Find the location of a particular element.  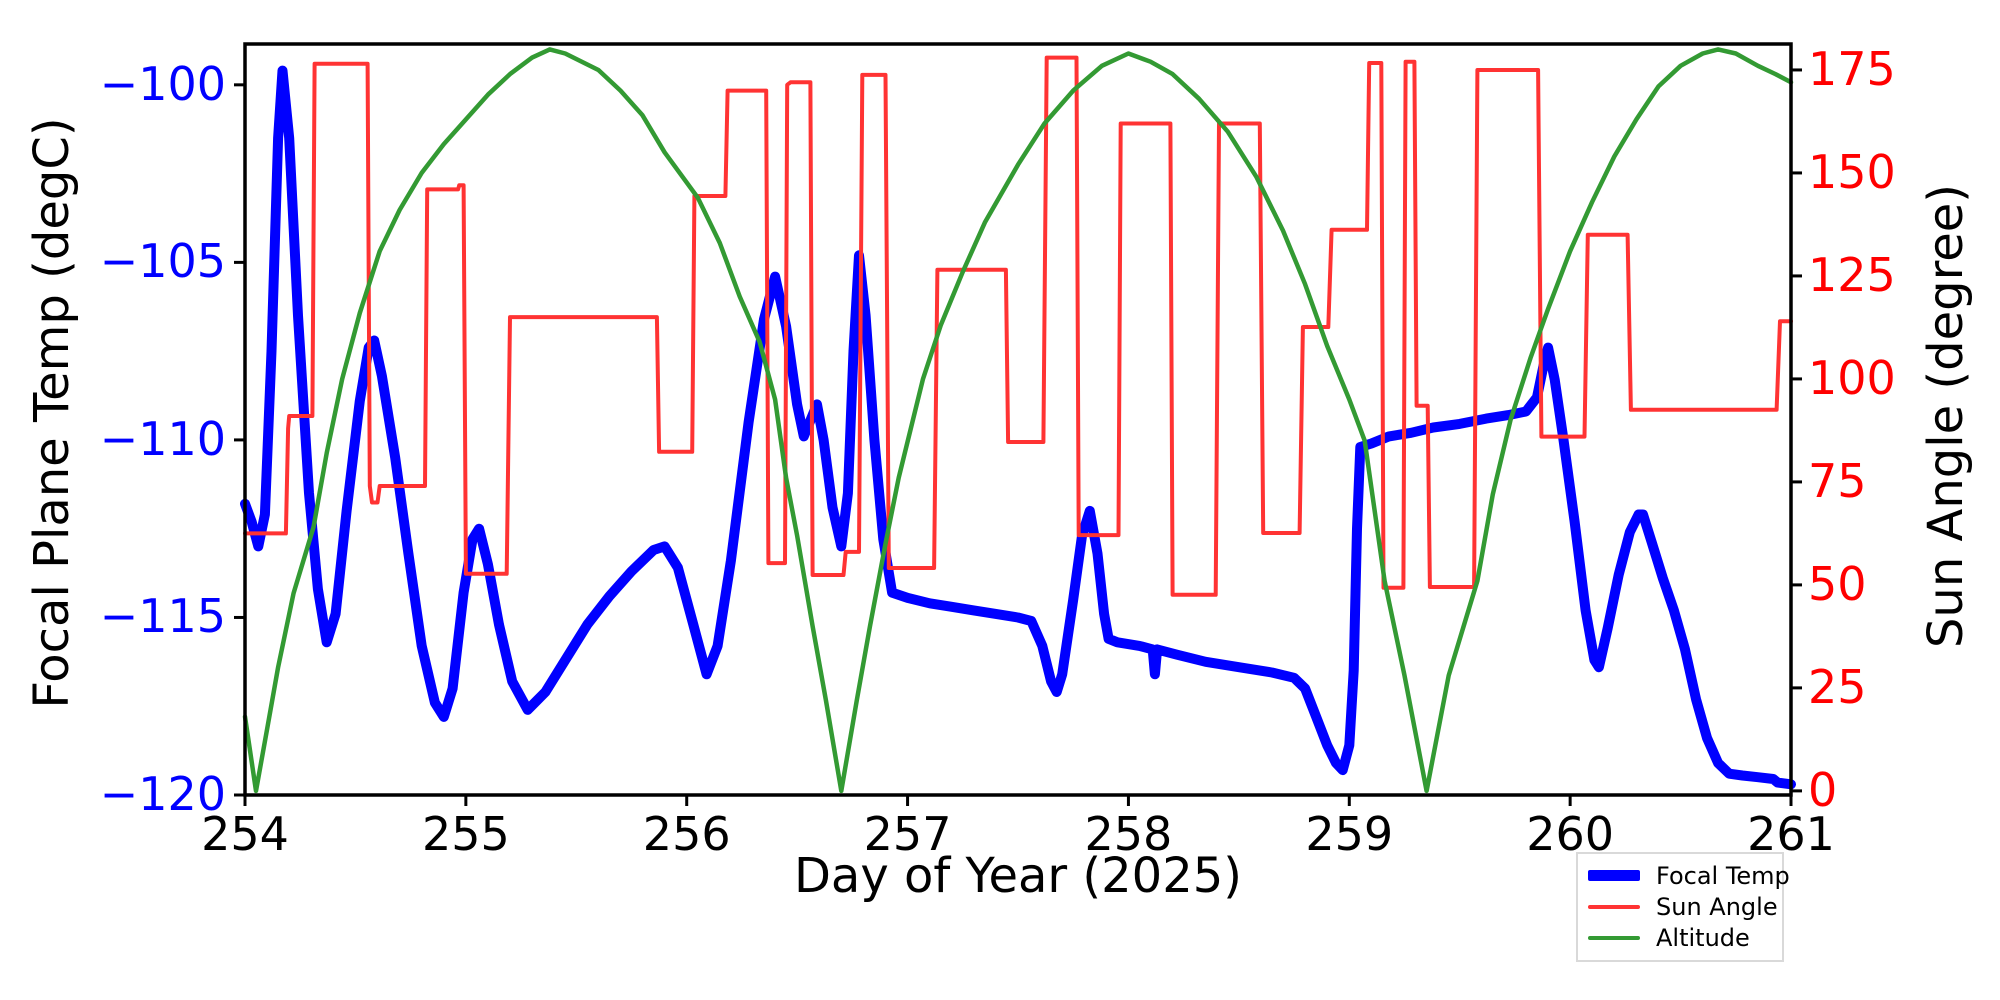

legend-item-altitude: Altitude is located at coordinates (1680, 938).